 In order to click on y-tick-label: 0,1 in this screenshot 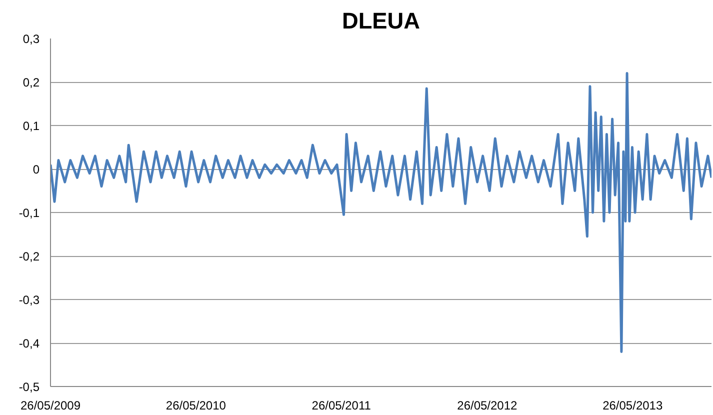, I will do `click(31, 126)`.